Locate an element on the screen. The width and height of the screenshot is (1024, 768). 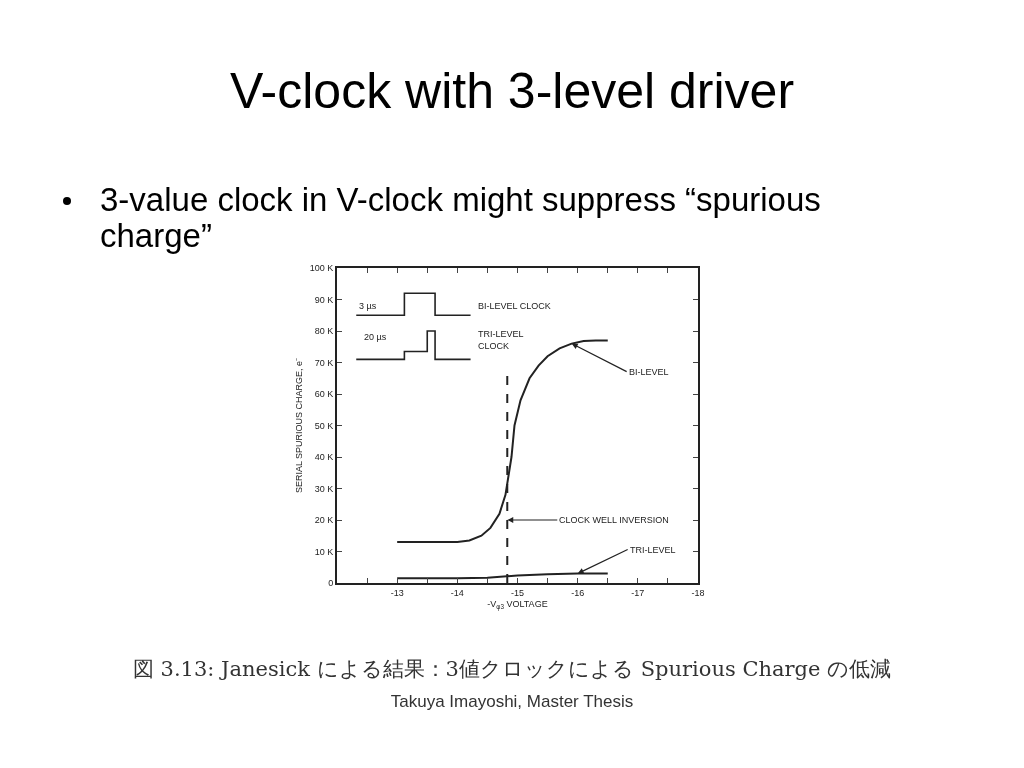
annotation: BI-LEVEL CLOCK is located at coordinates (514, 306).